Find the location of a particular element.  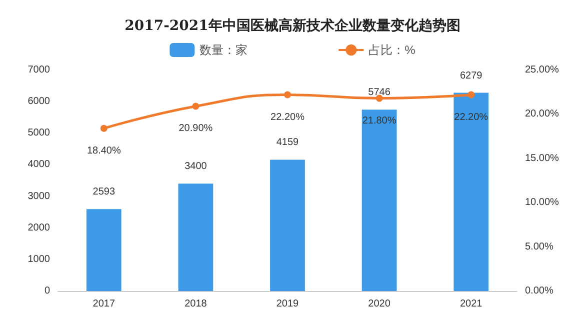

x-tick-label: 2017 is located at coordinates (104, 304).